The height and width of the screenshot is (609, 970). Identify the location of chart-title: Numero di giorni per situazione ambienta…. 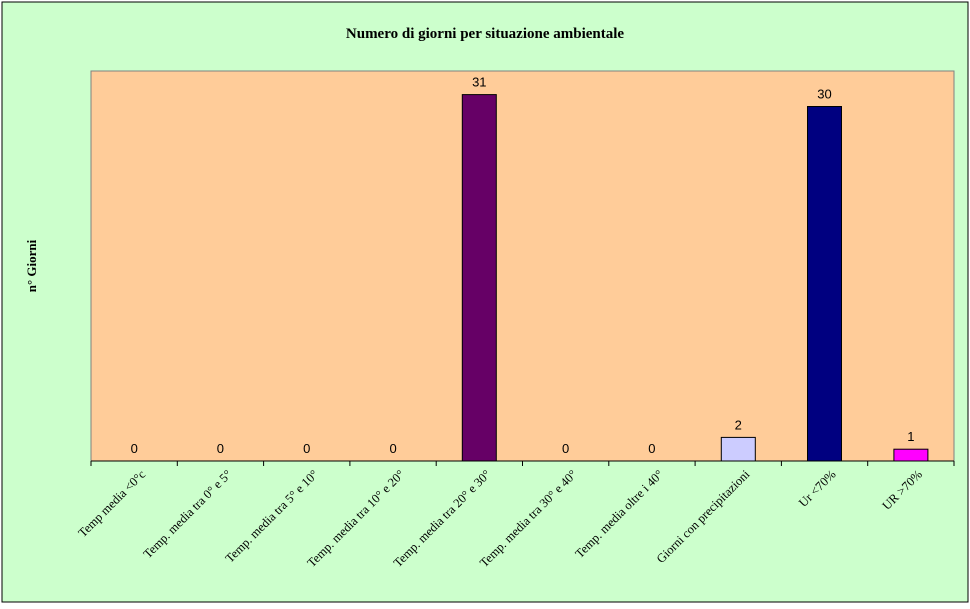
(485, 34).